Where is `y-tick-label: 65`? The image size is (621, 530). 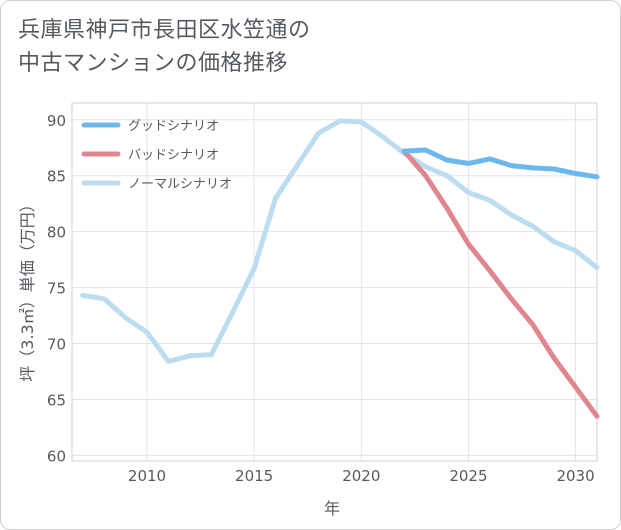
y-tick-label: 65 is located at coordinates (56, 400).